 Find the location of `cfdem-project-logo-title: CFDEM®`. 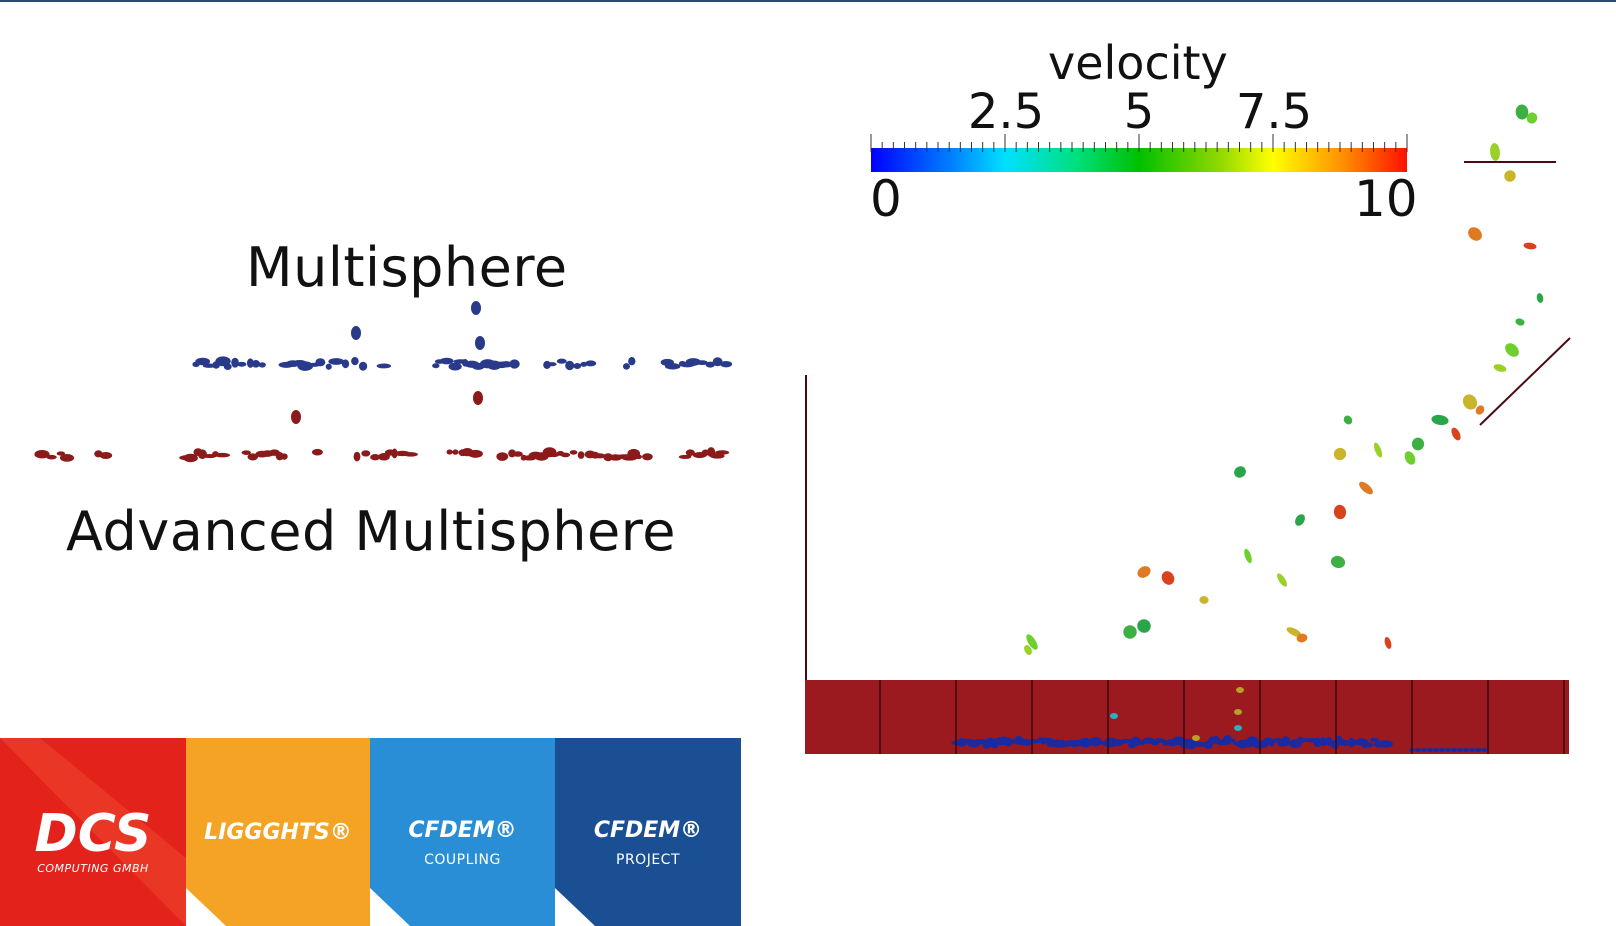

cfdem-project-logo-title: CFDEM® is located at coordinates (648, 830).